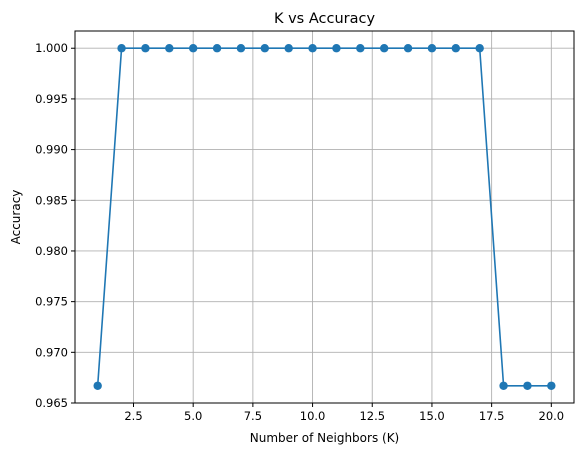 Image resolution: width=584 pixels, height=455 pixels. Describe the element at coordinates (51, 352) in the screenshot. I see `y-tick-label: 0.970` at that location.